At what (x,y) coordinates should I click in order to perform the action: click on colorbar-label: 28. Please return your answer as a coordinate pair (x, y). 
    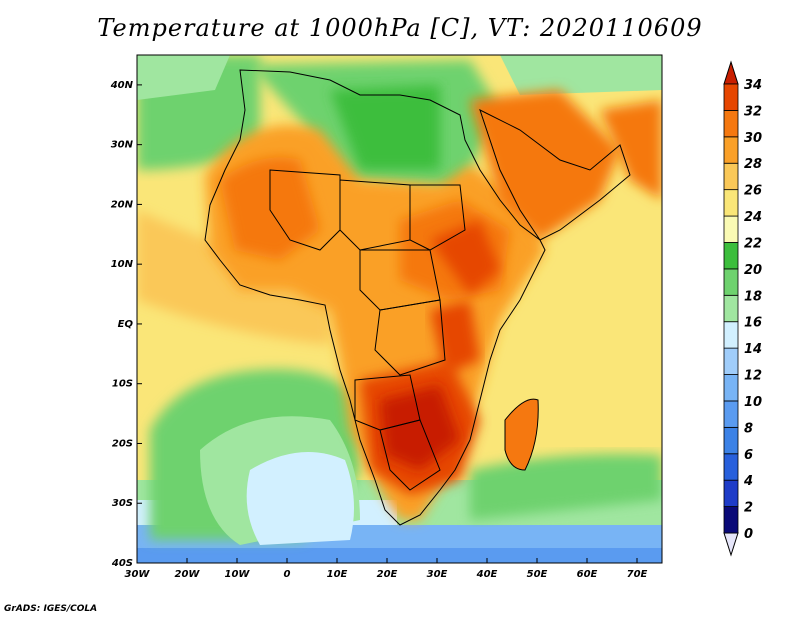
    Looking at the image, I should click on (753, 164).